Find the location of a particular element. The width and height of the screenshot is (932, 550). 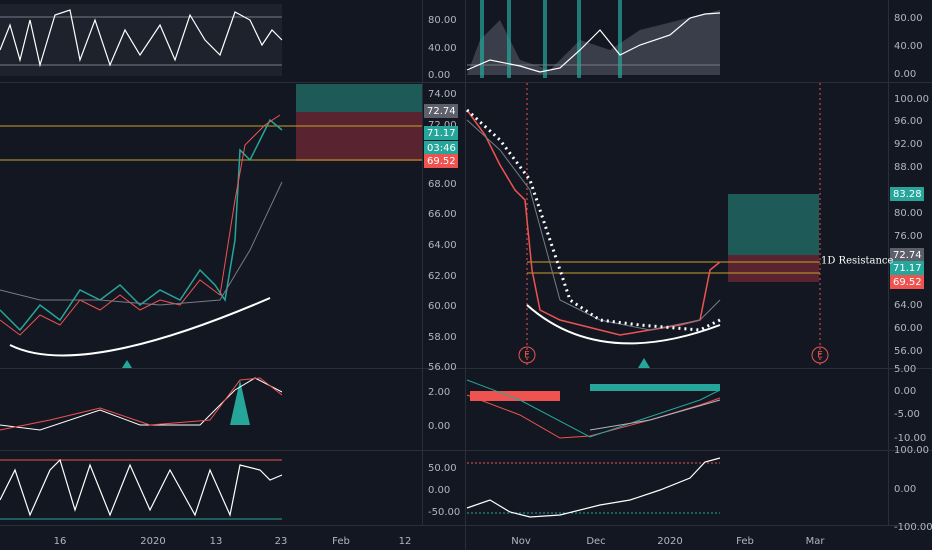

axis-label: -50.00 is located at coordinates (444, 512).